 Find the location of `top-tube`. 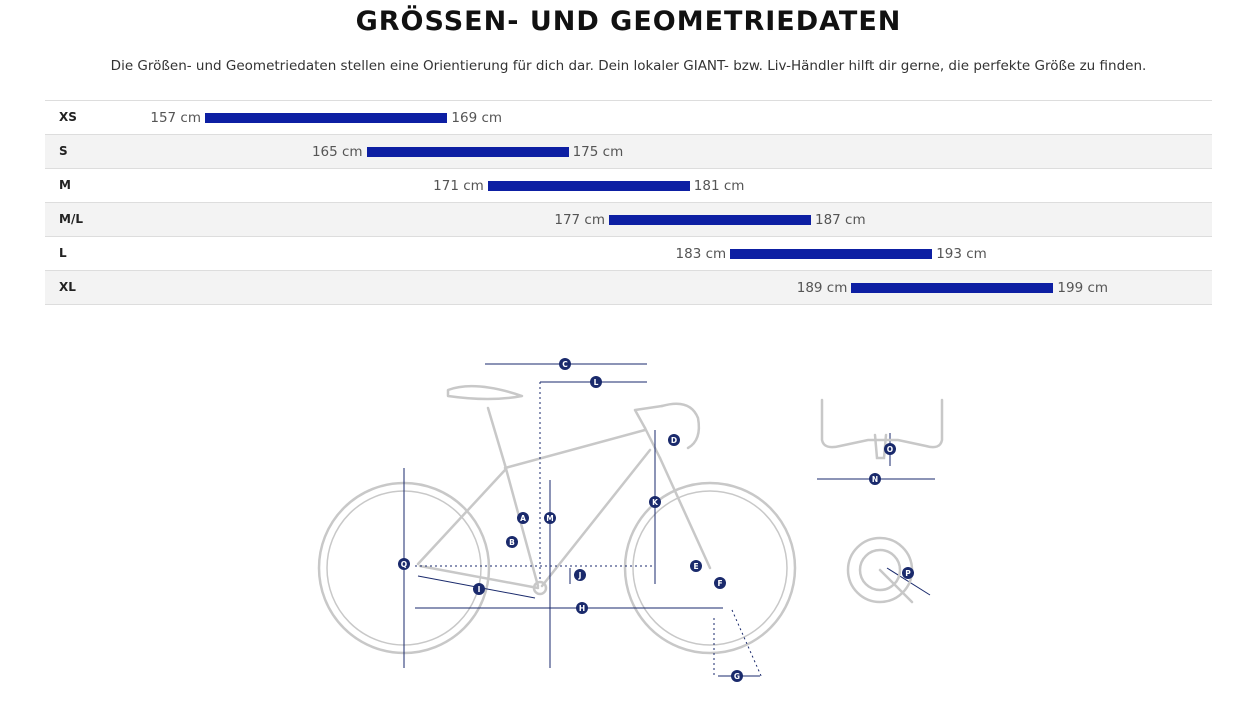

top-tube is located at coordinates (575, 449).